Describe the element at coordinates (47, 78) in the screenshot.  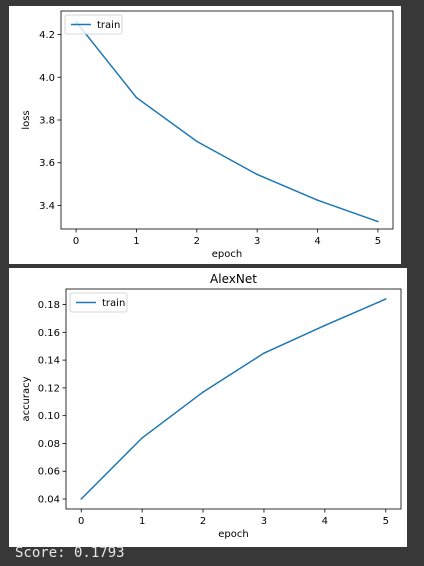
I see `y-tick-label: 4.0` at that location.